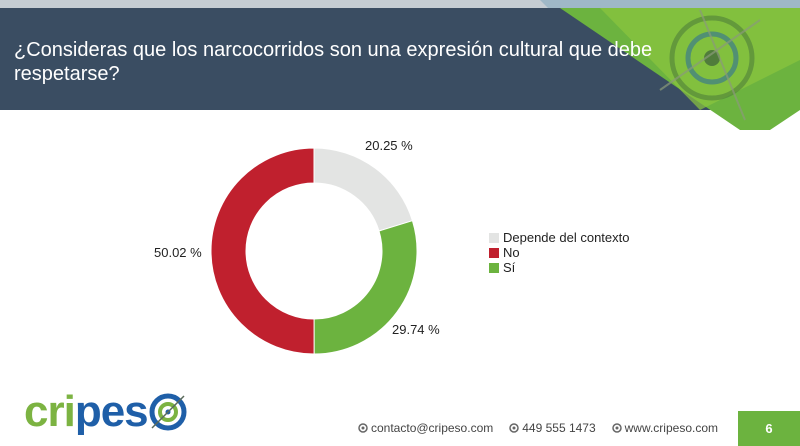 This screenshot has width=800, height=446. I want to click on legend-label: Sí, so click(509, 267).